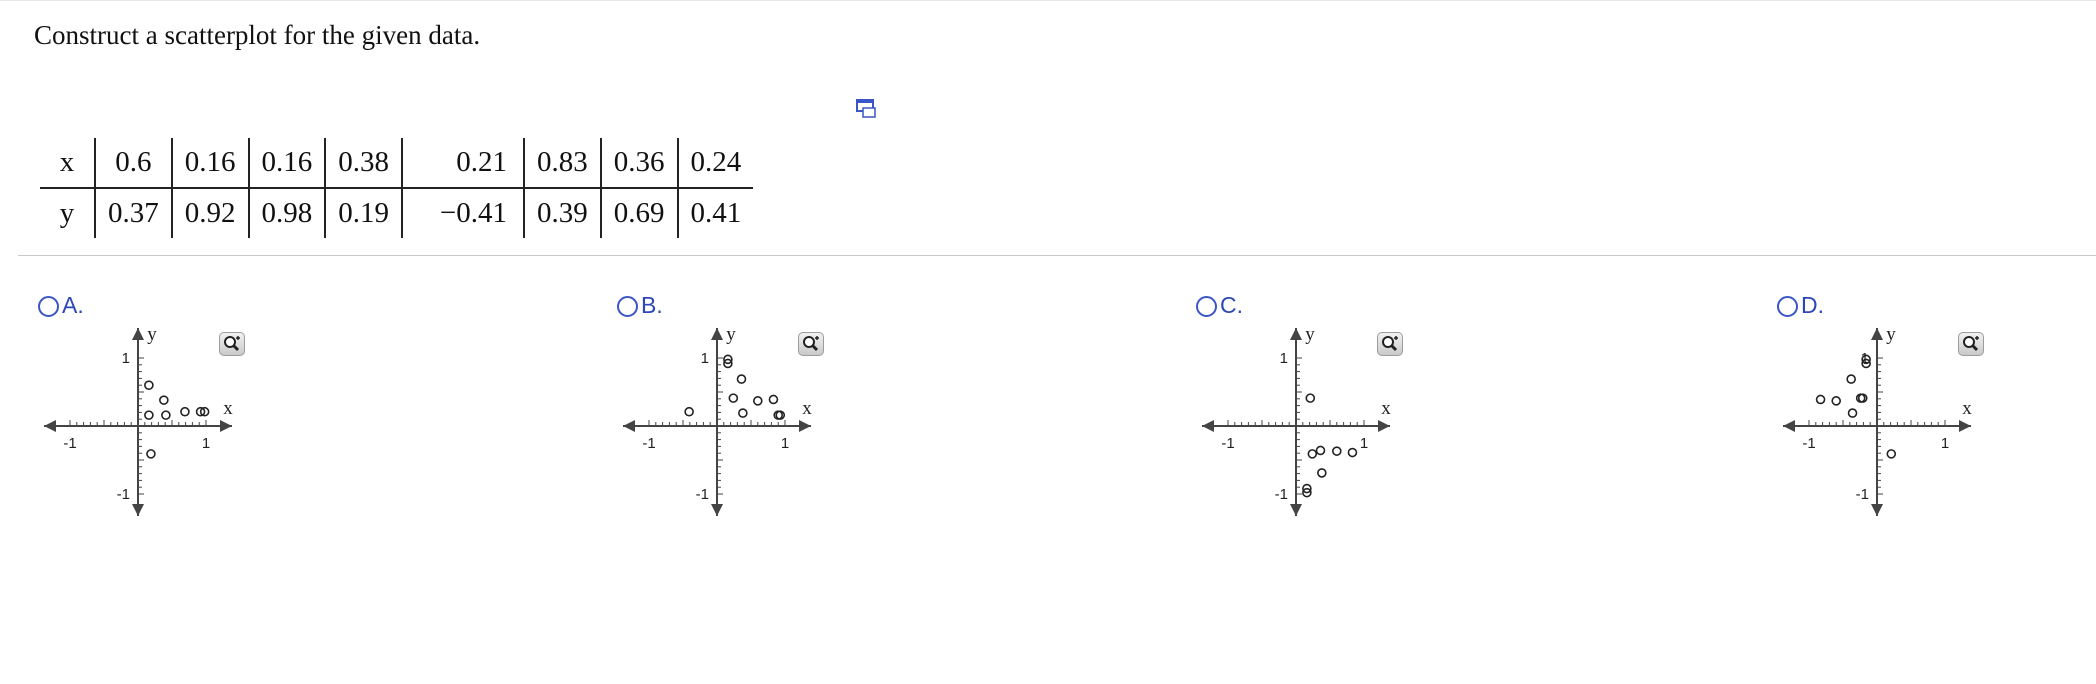  Describe the element at coordinates (1812, 305) in the screenshot. I see `choice-letter: D.` at that location.